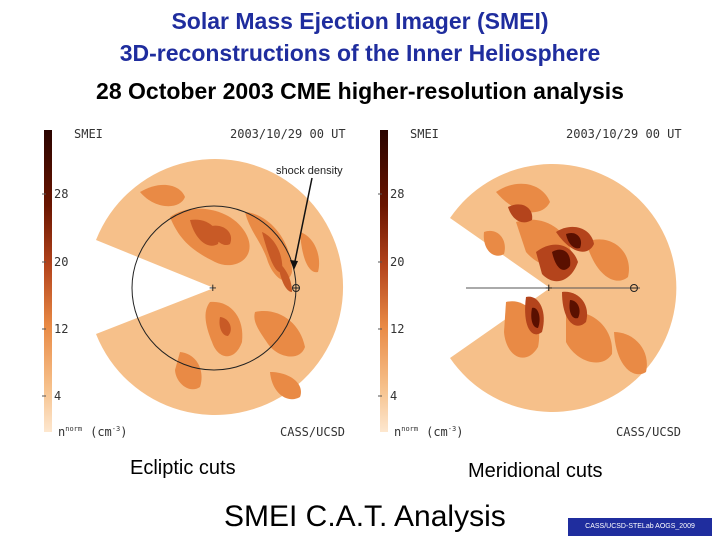 The width and height of the screenshot is (720, 540). I want to click on shock-density-label: shock density, so click(309, 171).